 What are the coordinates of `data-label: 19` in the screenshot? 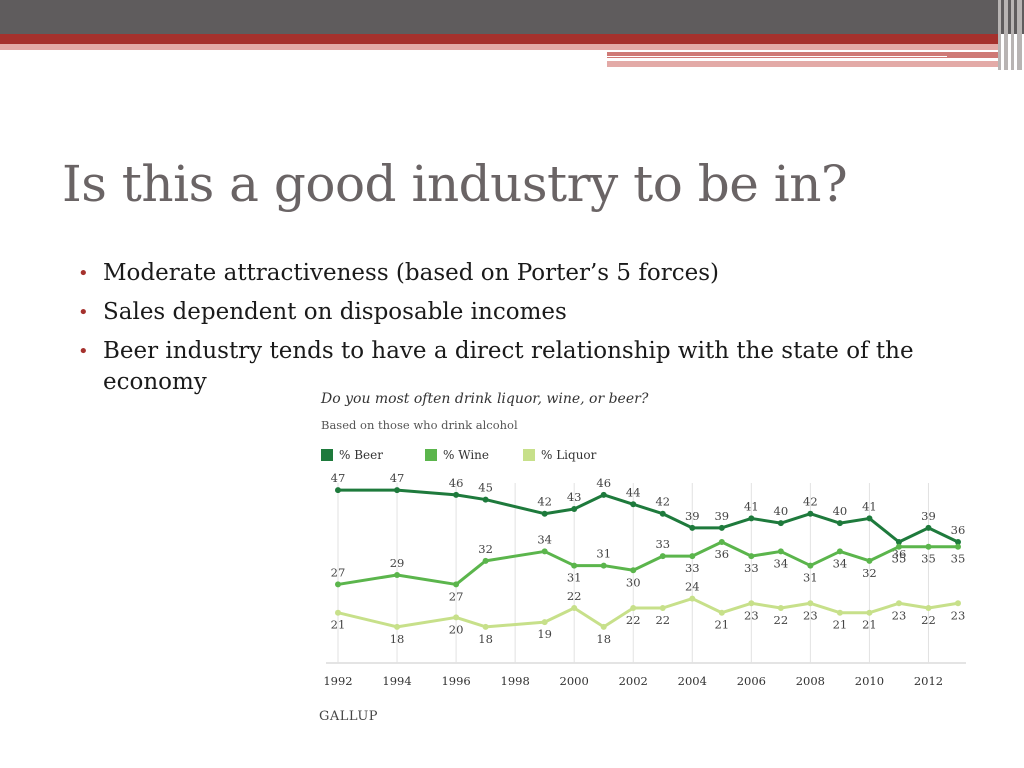 It's located at (544, 634).